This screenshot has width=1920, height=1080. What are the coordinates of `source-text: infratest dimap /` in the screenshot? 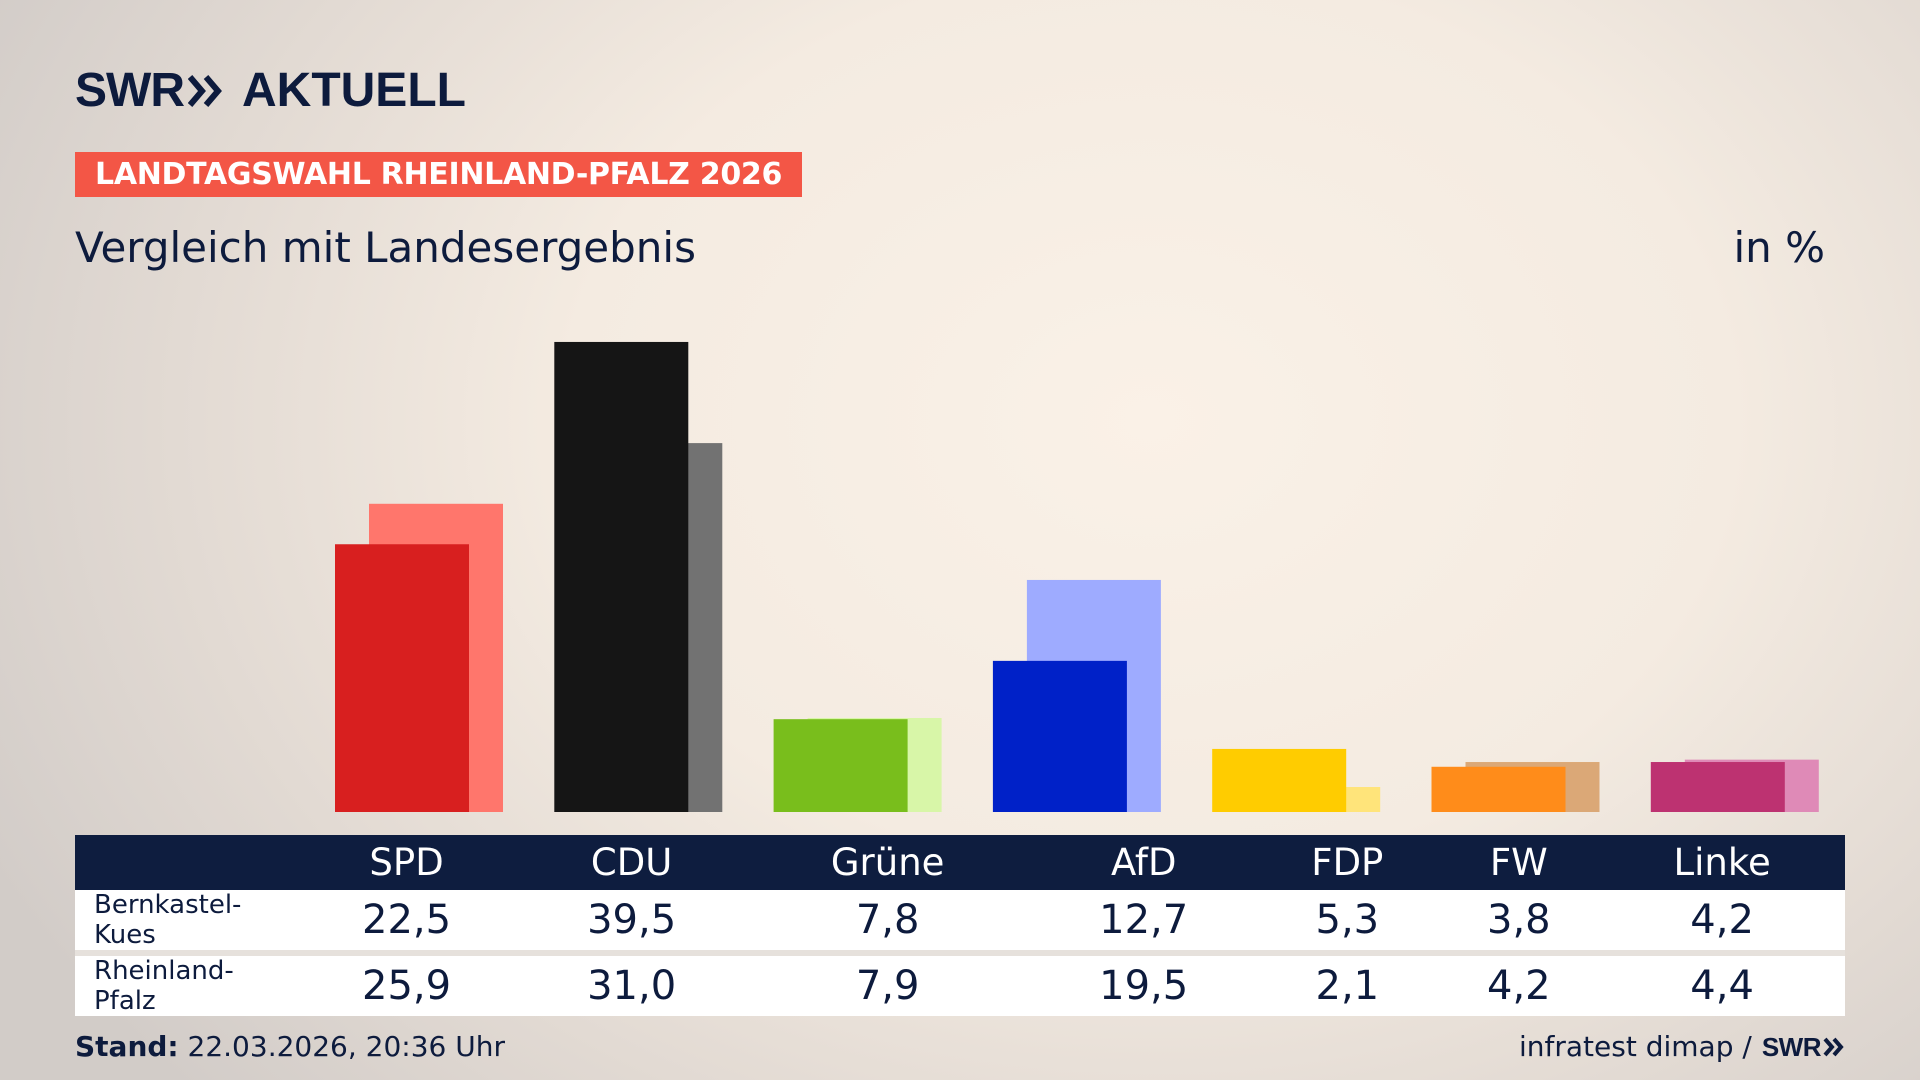 It's located at (1635, 1046).